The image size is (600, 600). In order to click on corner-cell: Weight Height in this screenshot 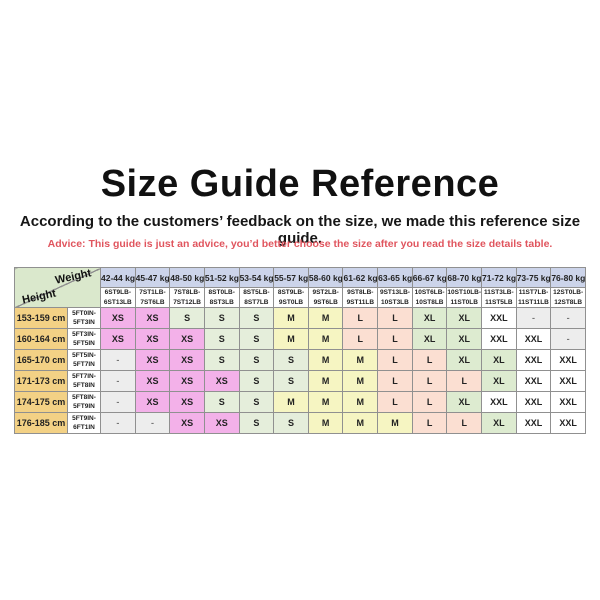, I will do `click(57, 287)`.